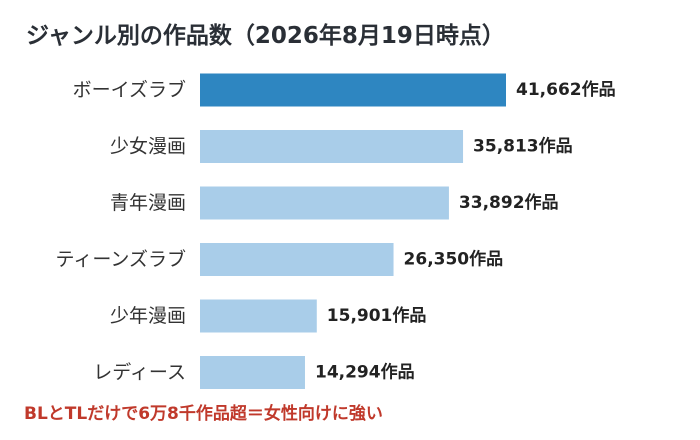 This screenshot has height=440, width=700. I want to click on chart-title: ジャンル別の作品数（2026年8月19日時点）, so click(265, 36).